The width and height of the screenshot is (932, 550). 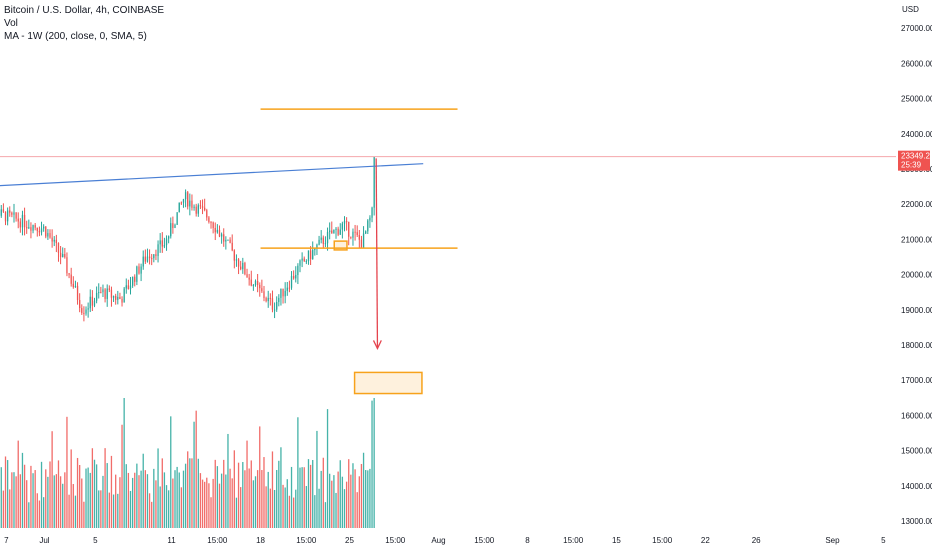 I want to click on symbol-title: Bitcoin / U.S. Dollar, 4h, COINBASE, so click(x=84, y=10).